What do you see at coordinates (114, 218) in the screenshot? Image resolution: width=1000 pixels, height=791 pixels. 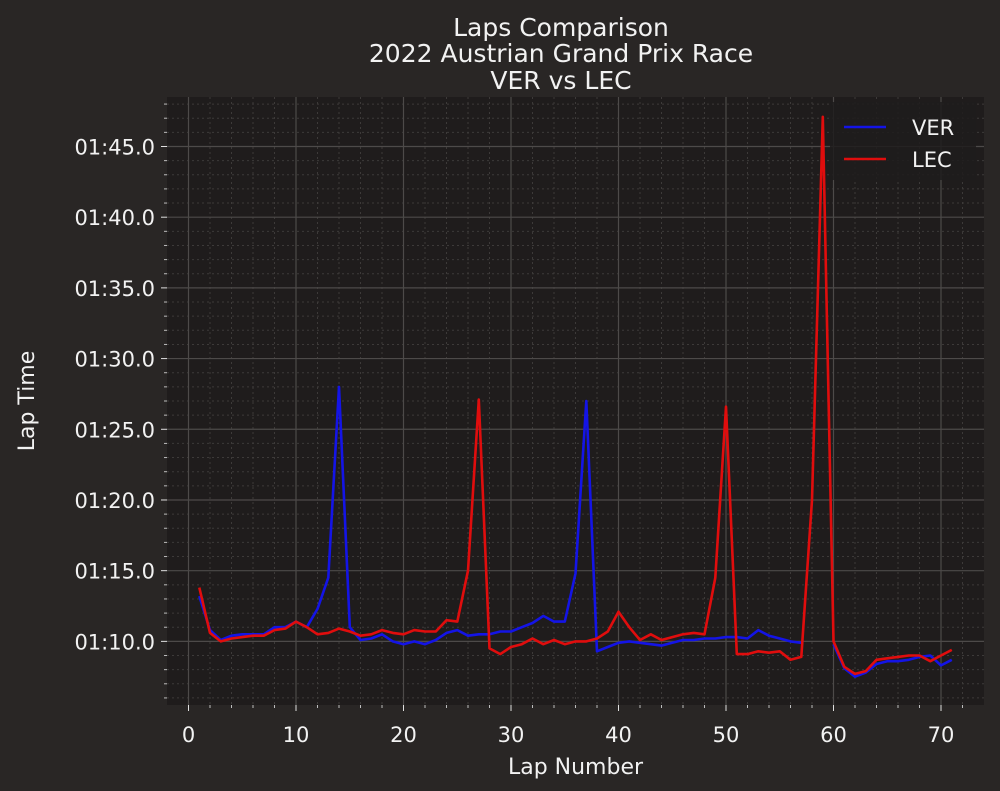 I see `y-tick-label: 01:40.0` at bounding box center [114, 218].